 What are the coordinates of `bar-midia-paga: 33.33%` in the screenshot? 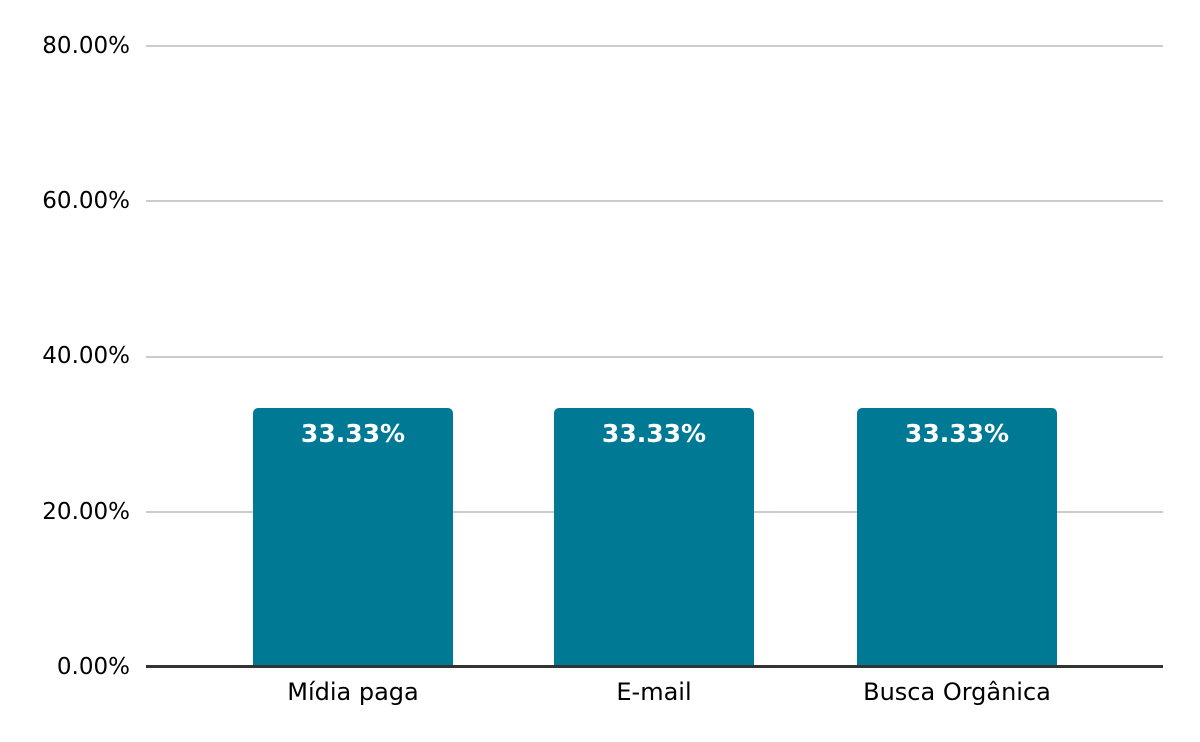 It's located at (353, 537).